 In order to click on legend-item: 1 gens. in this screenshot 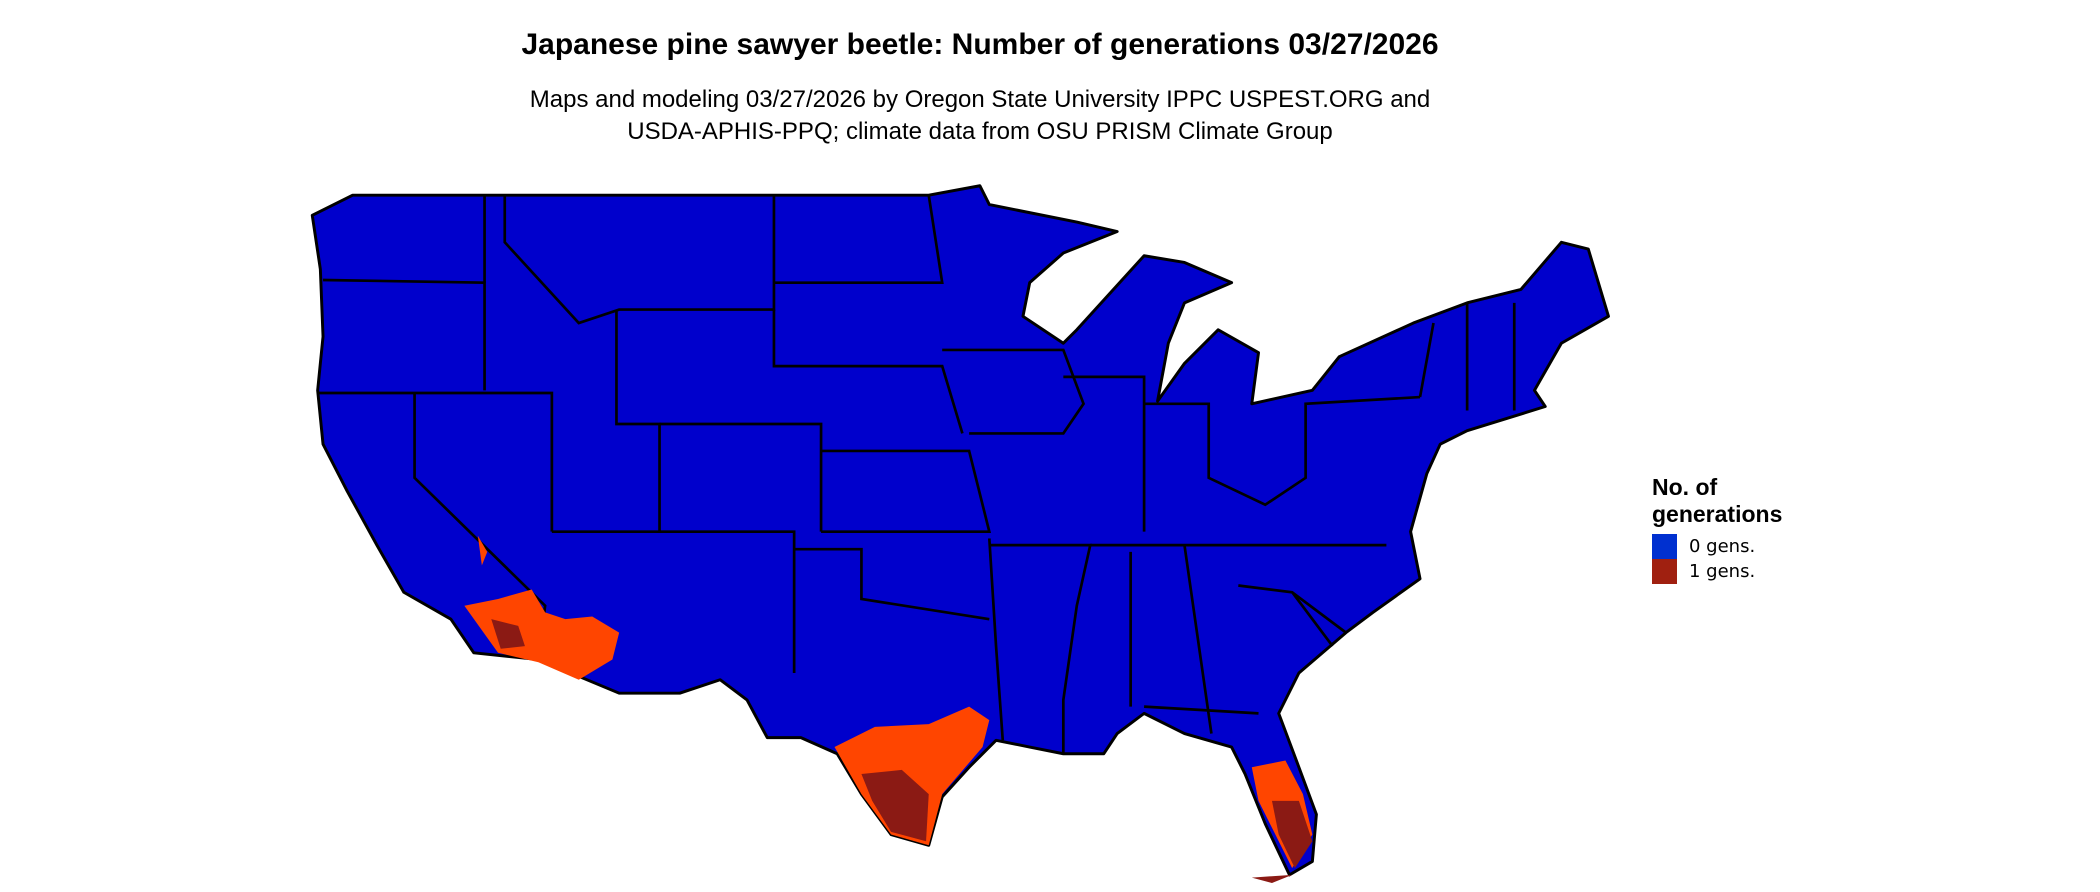, I will do `click(1717, 571)`.